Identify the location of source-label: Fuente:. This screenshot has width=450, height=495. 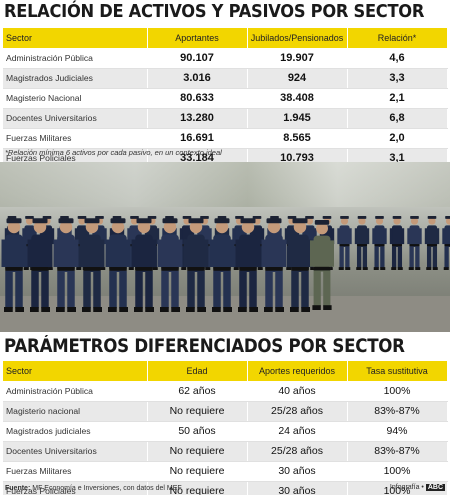
(18, 488).